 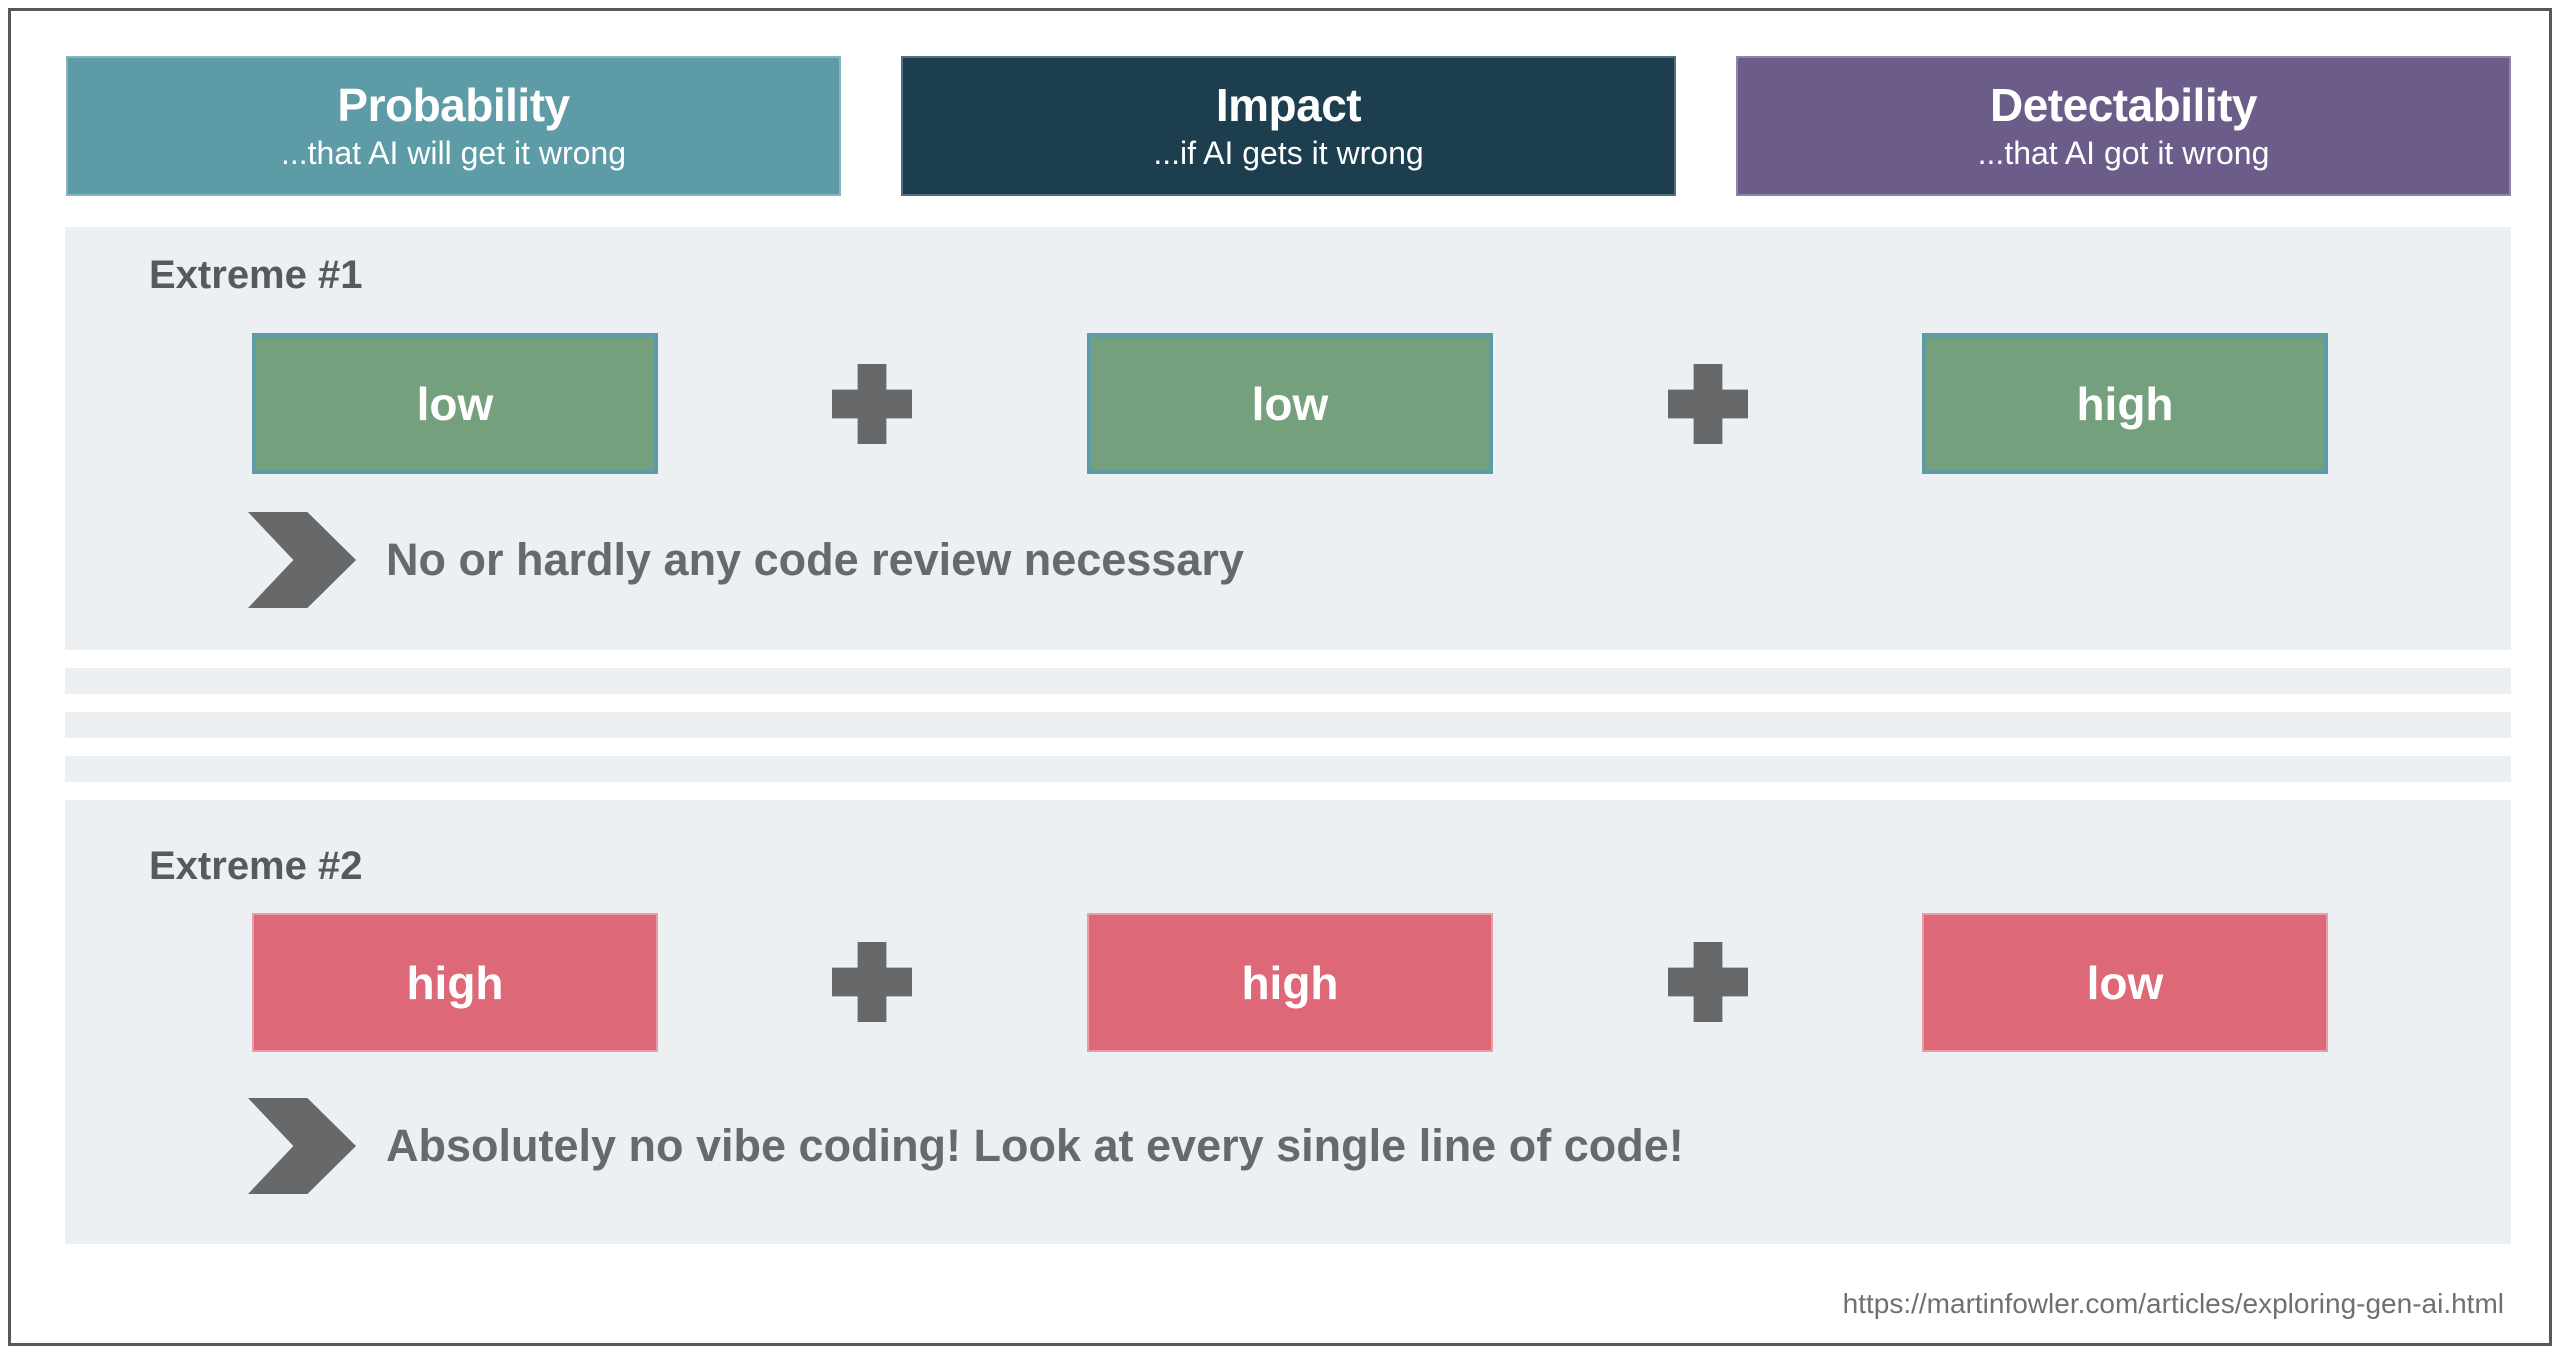 I want to click on column-title: Probability, so click(x=453, y=104).